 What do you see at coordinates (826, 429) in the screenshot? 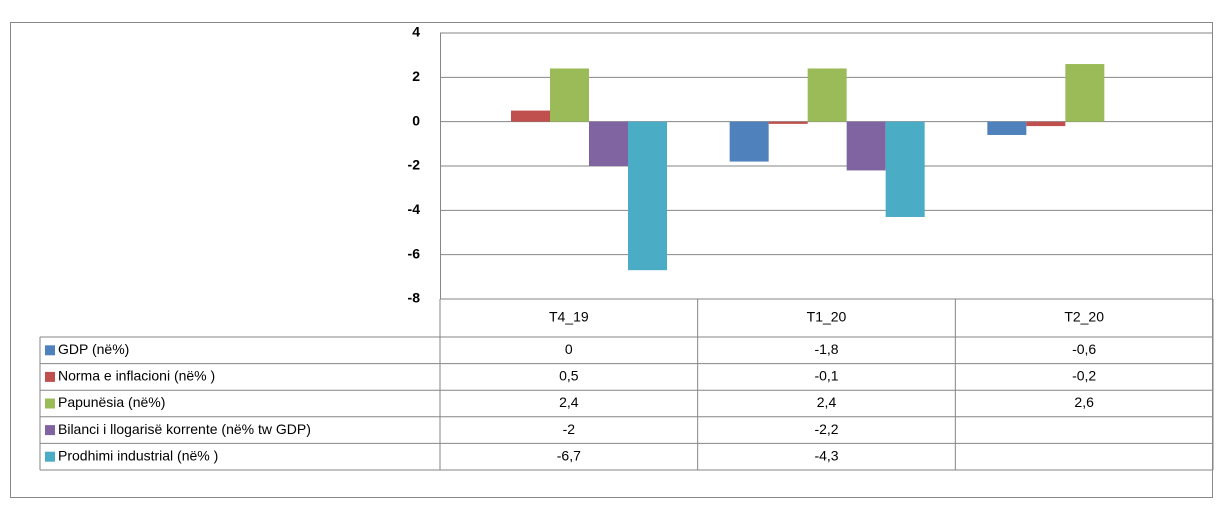
I see `data-label: -2,2` at bounding box center [826, 429].